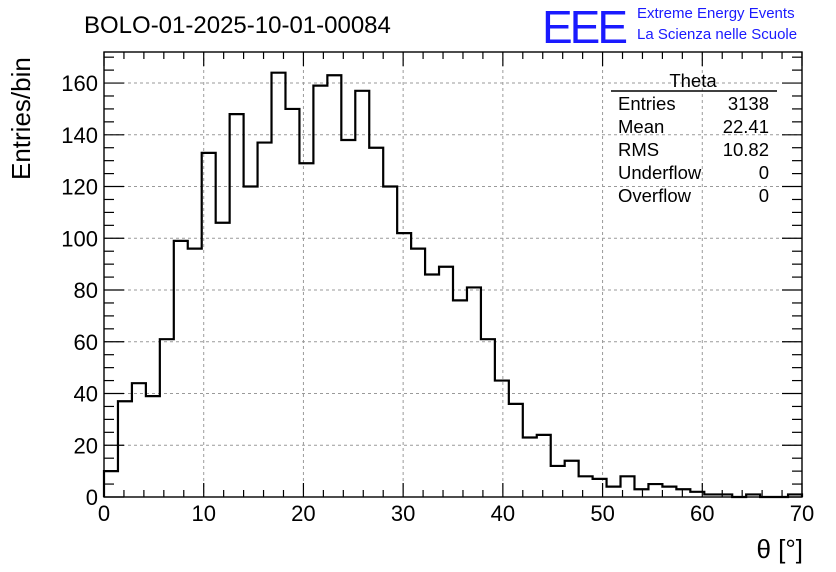 This screenshot has height=572, width=836. What do you see at coordinates (86, 290) in the screenshot?
I see `y-tick-label: 80` at bounding box center [86, 290].